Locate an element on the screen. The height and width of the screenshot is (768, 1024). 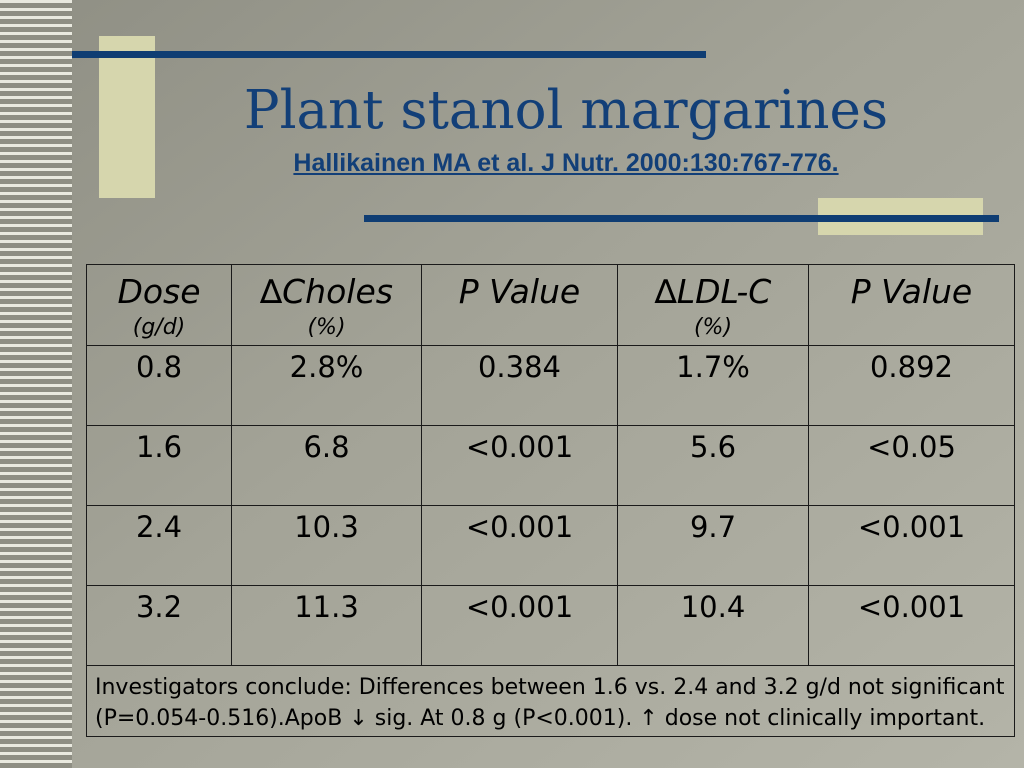
cell-dose: 2.4 is located at coordinates (159, 545).